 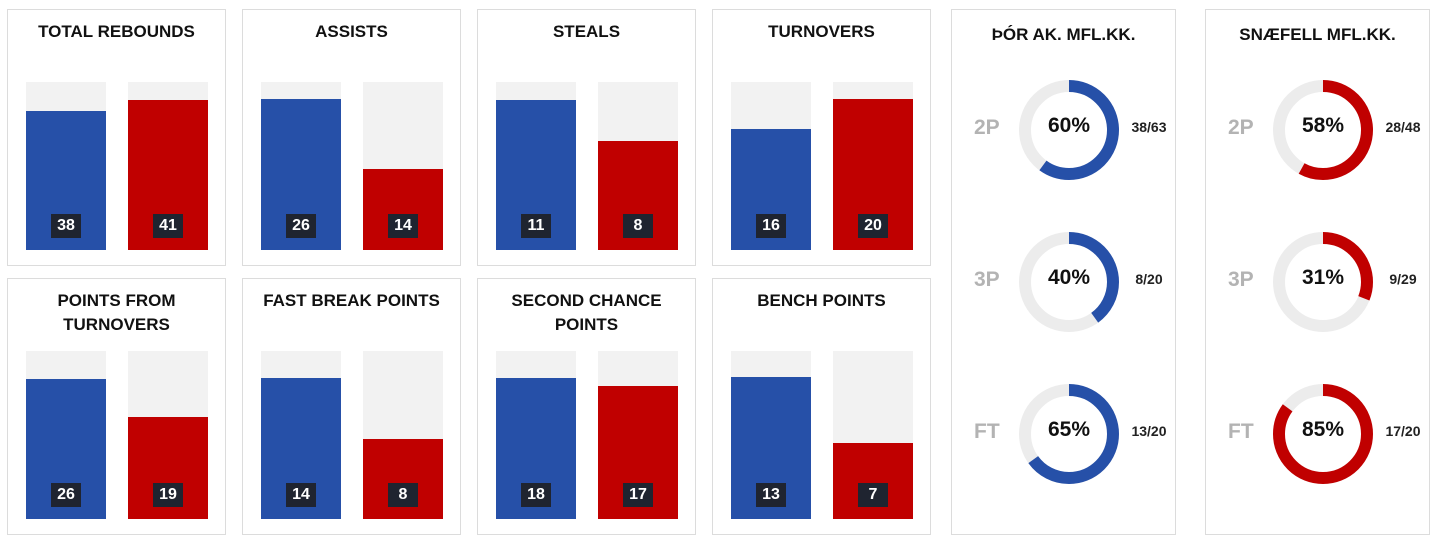 I want to click on stat-title: SECOND CHANCE POINTS, so click(x=586, y=312).